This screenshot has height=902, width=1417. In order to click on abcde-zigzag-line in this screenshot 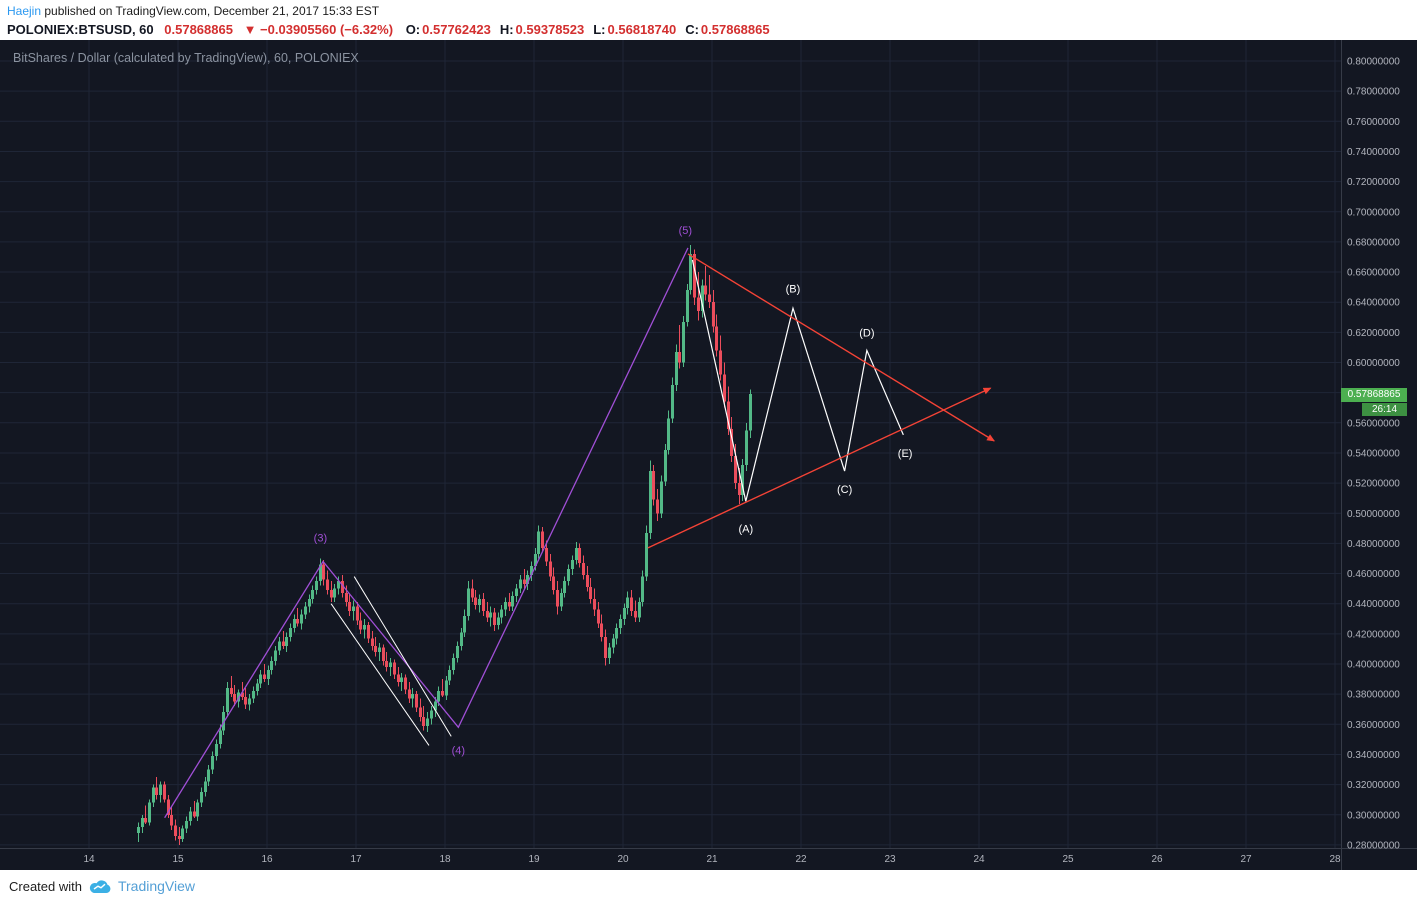, I will do `click(797, 380)`.